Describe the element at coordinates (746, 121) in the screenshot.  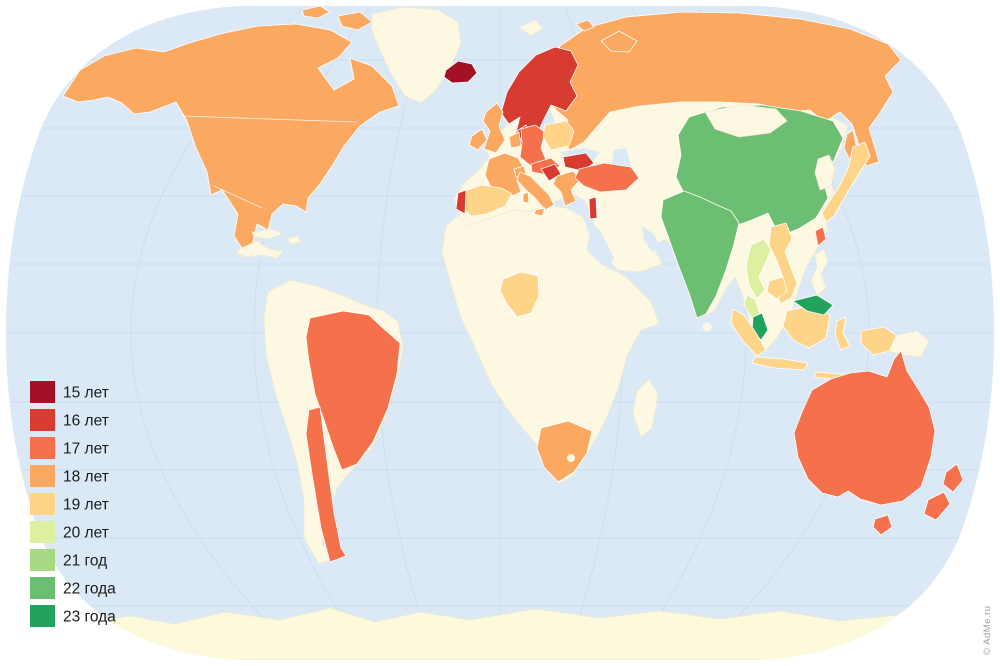
I see `country-mongolia` at that location.